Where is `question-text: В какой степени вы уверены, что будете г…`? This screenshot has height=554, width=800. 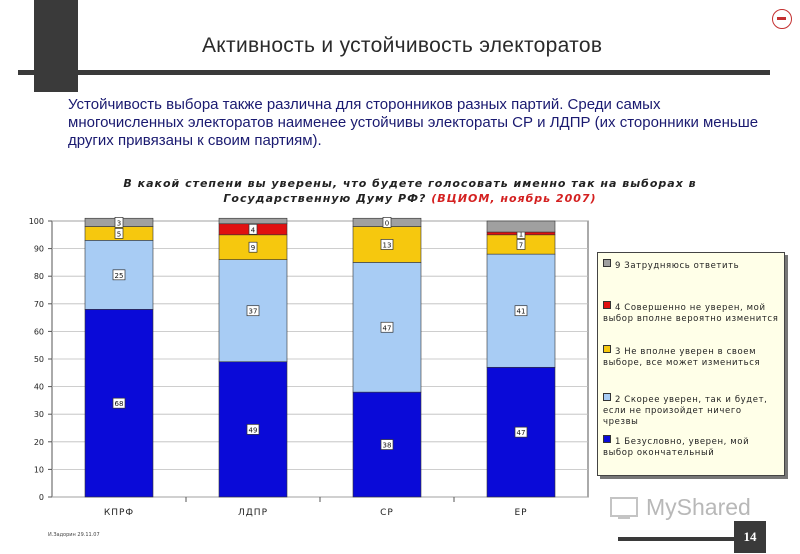 question-text: В какой степени вы уверены, что будете г… is located at coordinates (410, 191).